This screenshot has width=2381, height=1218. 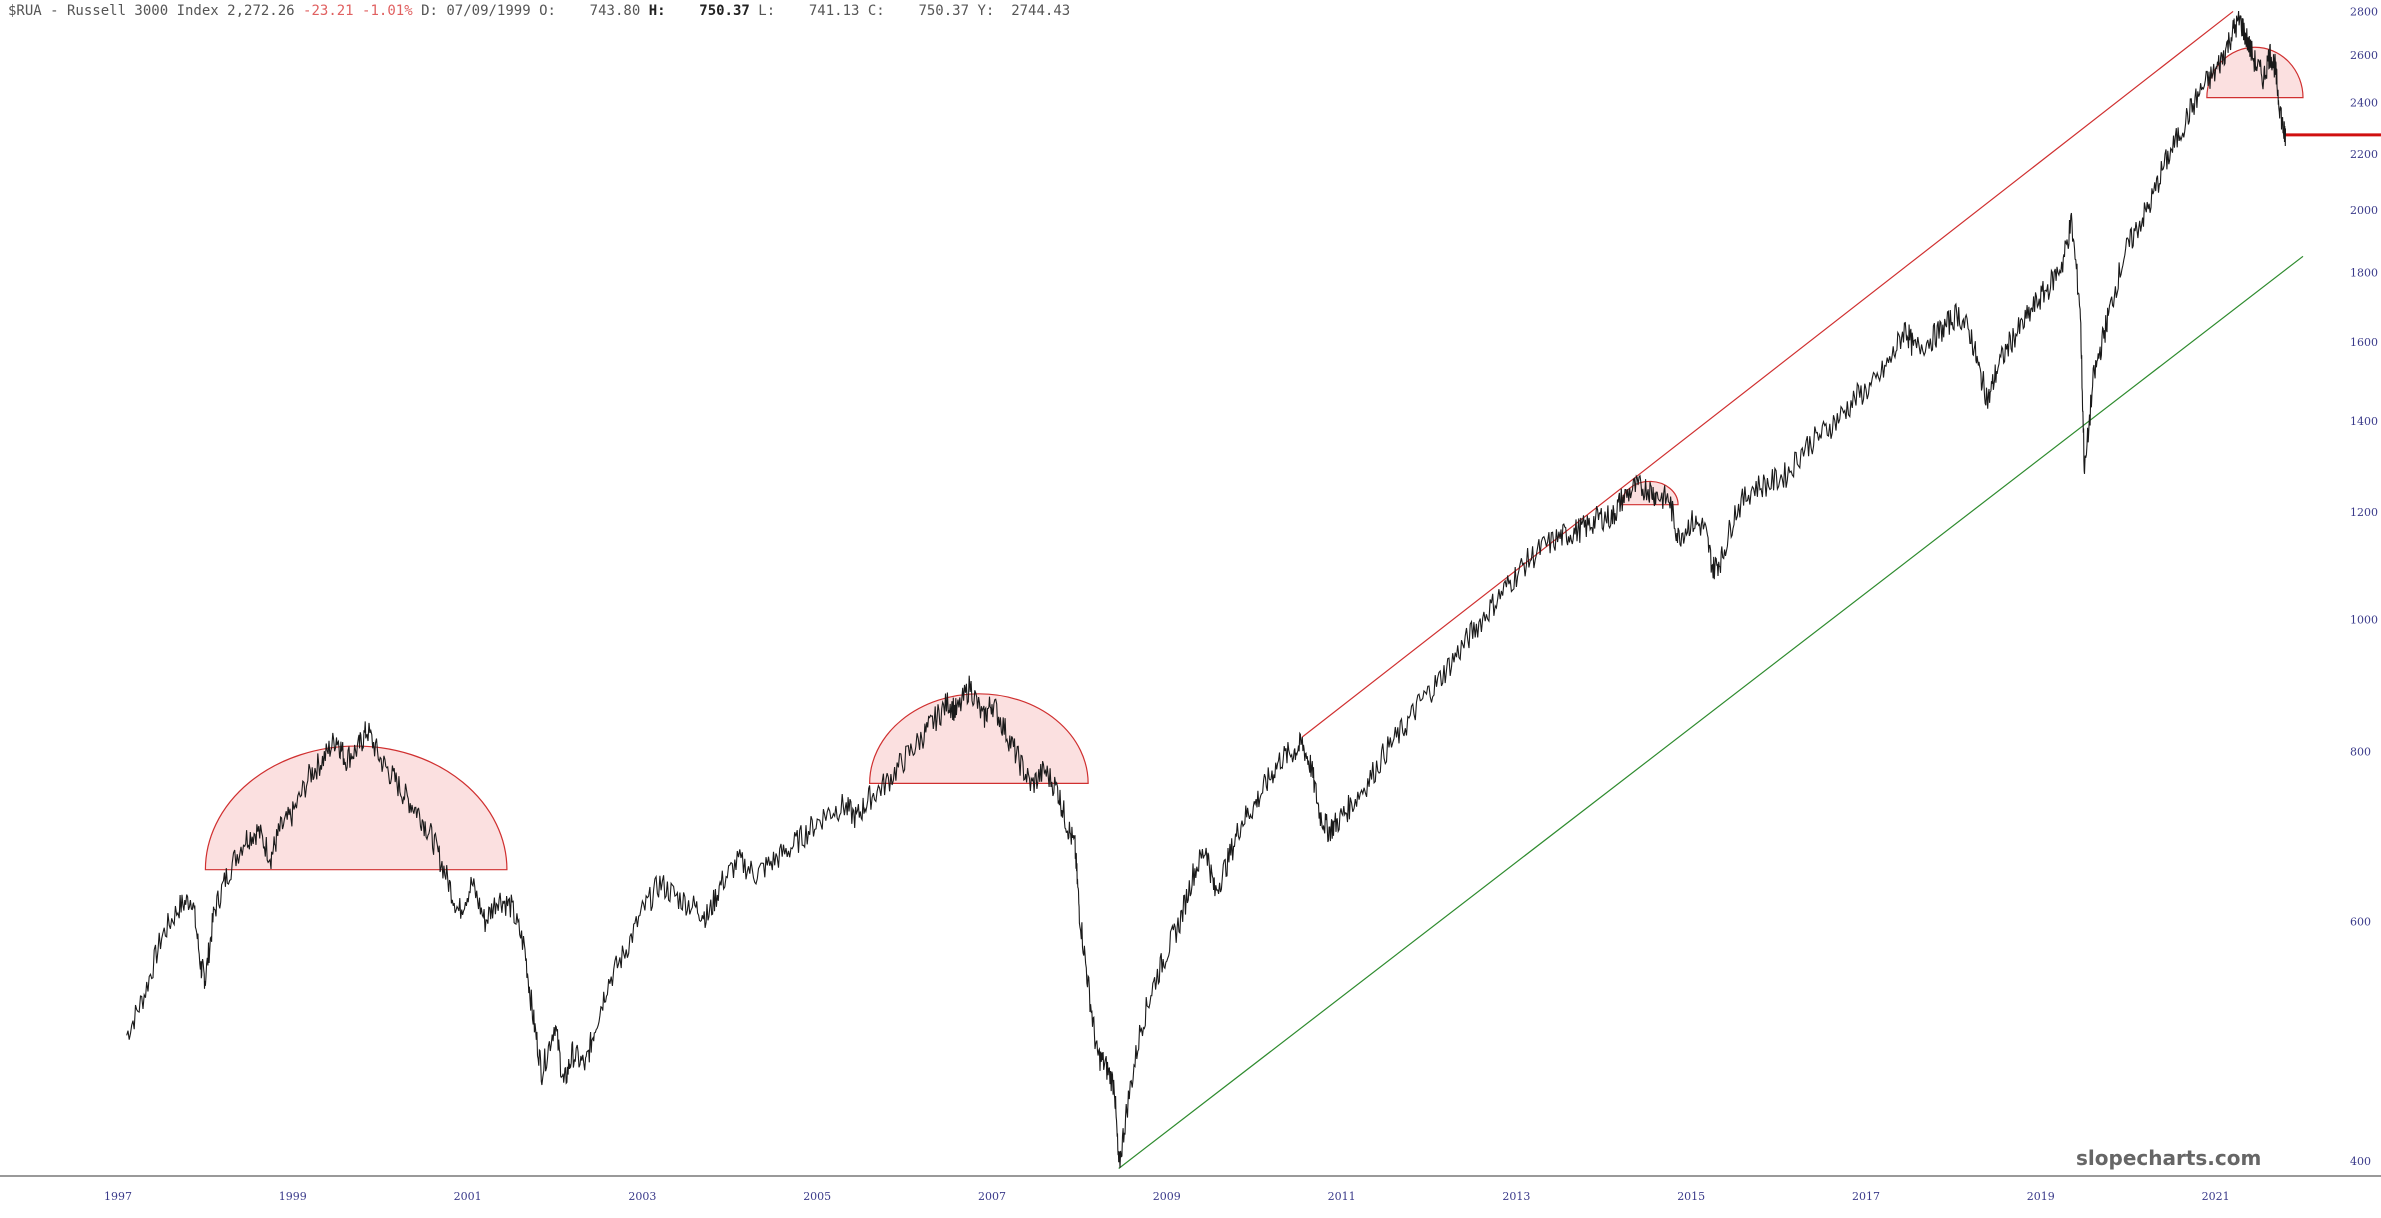 I want to click on close-value: 750.37, so click(x=944, y=11).